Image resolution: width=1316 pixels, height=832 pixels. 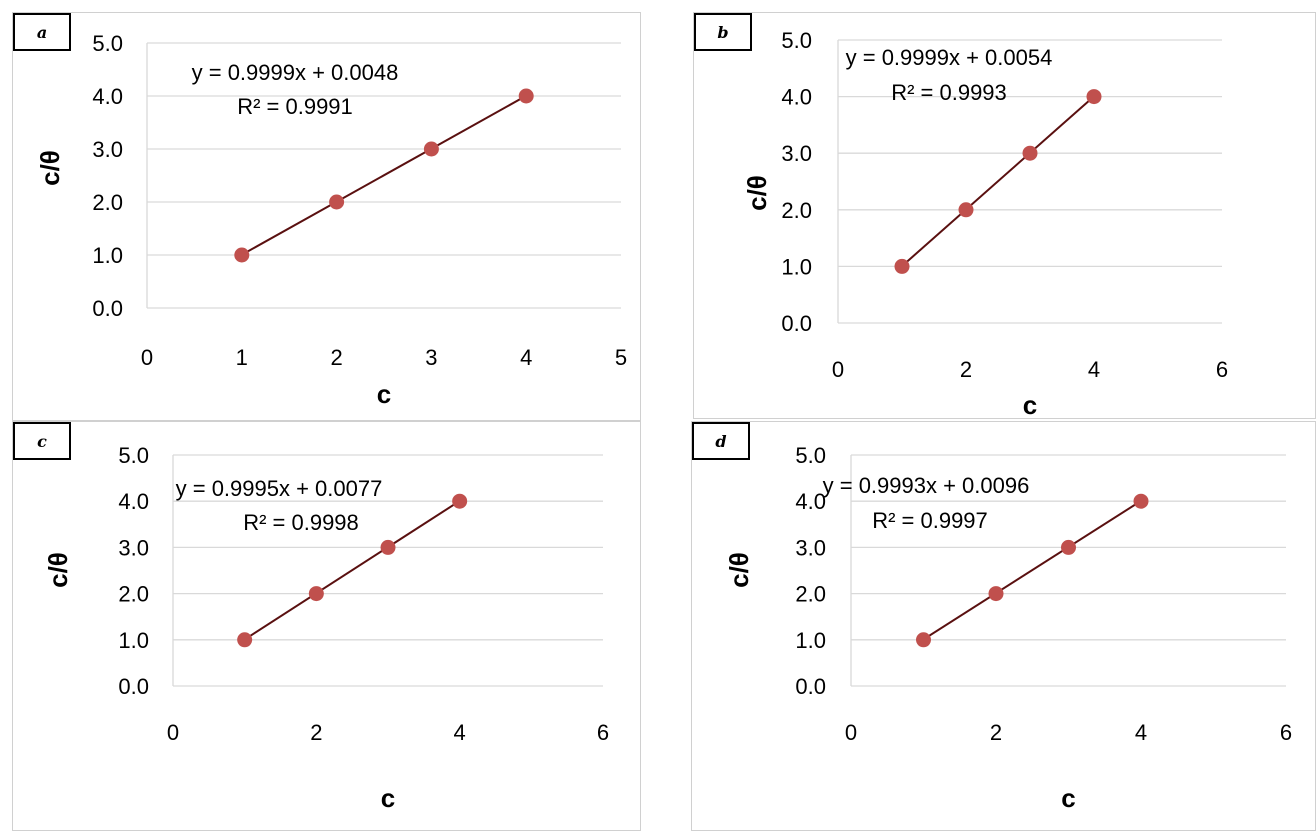 What do you see at coordinates (295, 106) in the screenshot?
I see `r-squared-label: R² = 0.9991` at bounding box center [295, 106].